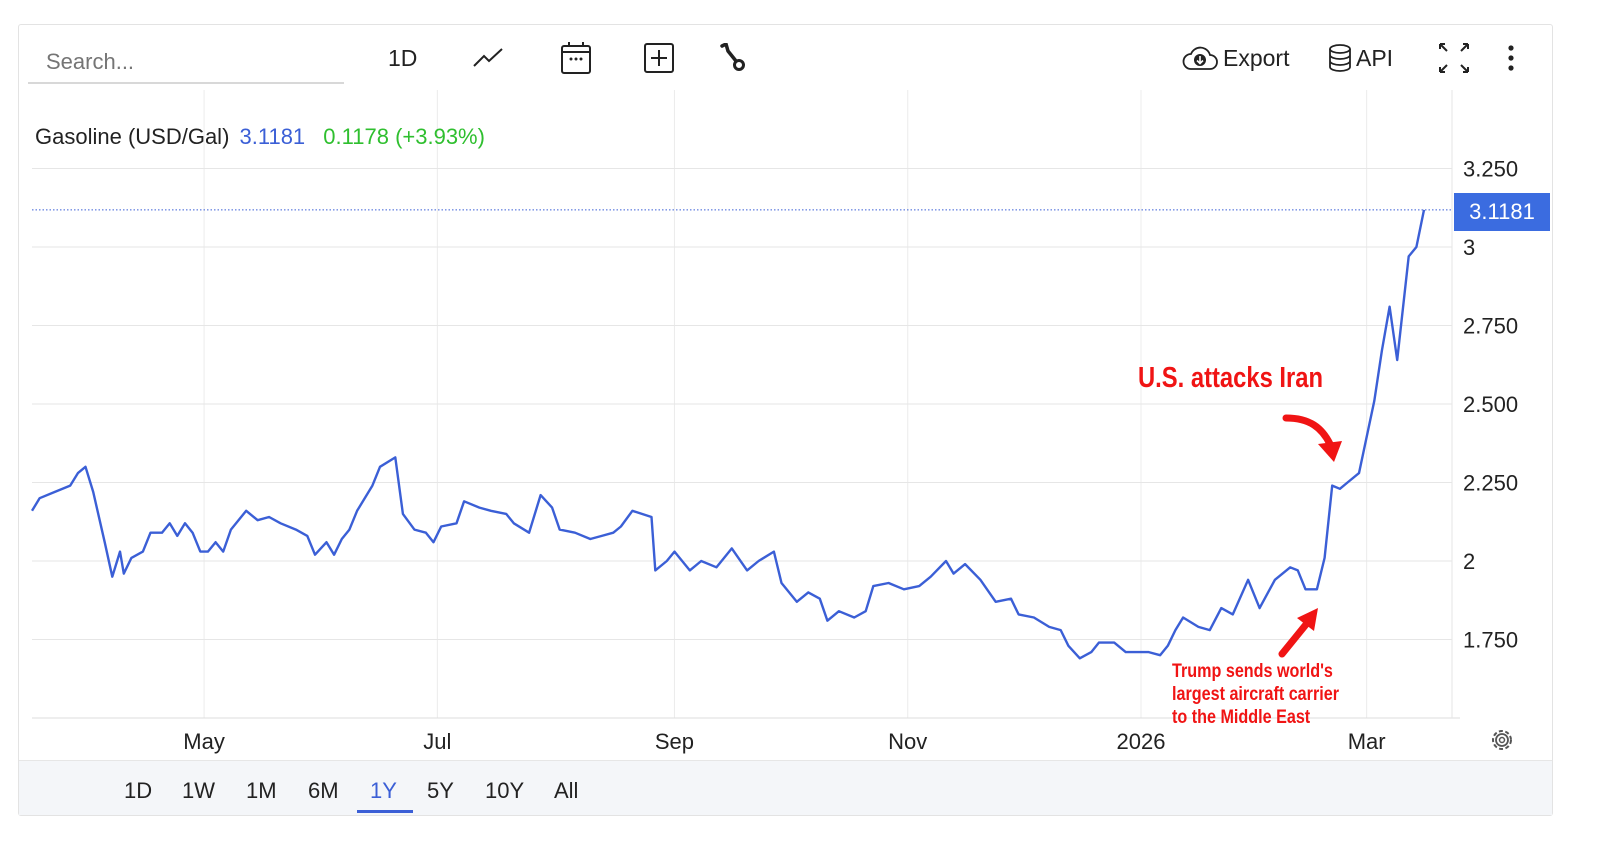 Image resolution: width=1600 pixels, height=850 pixels. What do you see at coordinates (1490, 404) in the screenshot?
I see `y-tick-label: 2.500` at bounding box center [1490, 404].